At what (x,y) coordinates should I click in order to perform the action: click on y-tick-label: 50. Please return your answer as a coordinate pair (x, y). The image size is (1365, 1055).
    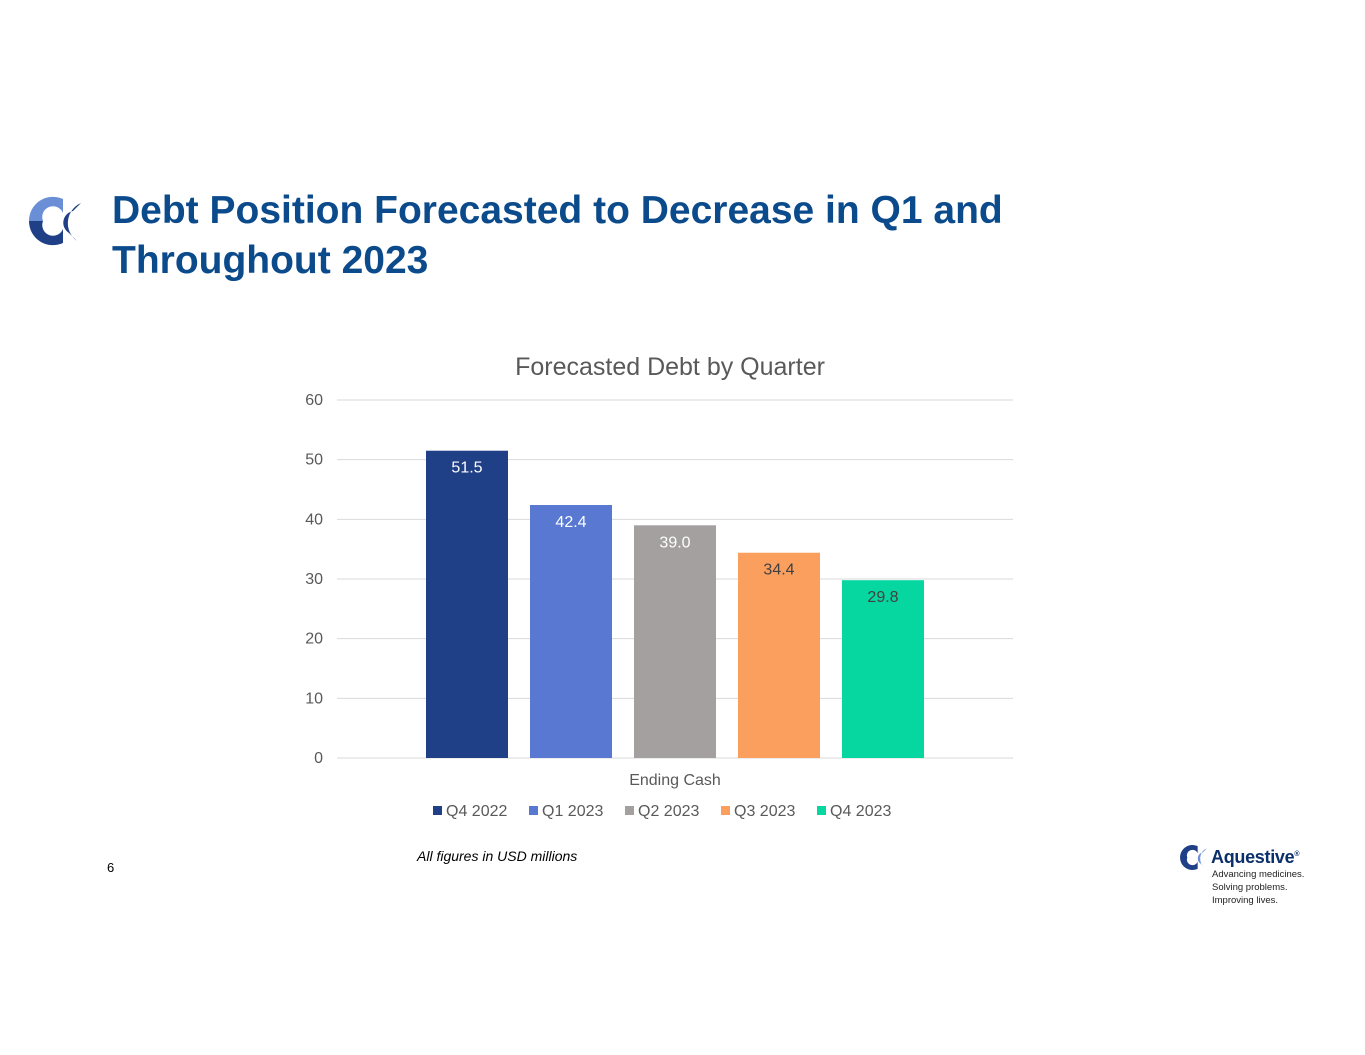
    Looking at the image, I should click on (314, 460).